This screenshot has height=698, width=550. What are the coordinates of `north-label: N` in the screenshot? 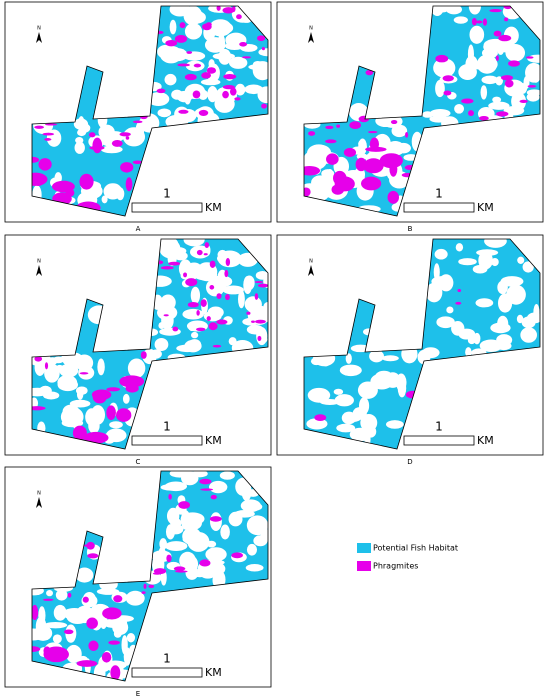 It's located at (311, 29).